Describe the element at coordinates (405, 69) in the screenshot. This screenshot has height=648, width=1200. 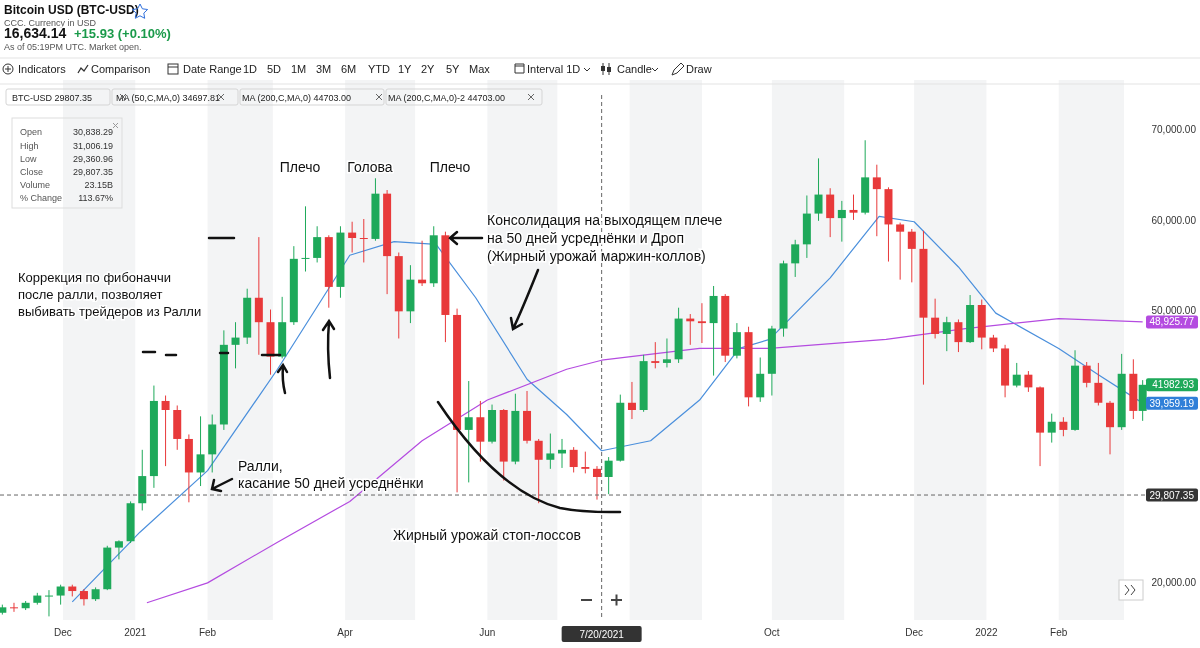
I see `text: 1Y` at that location.